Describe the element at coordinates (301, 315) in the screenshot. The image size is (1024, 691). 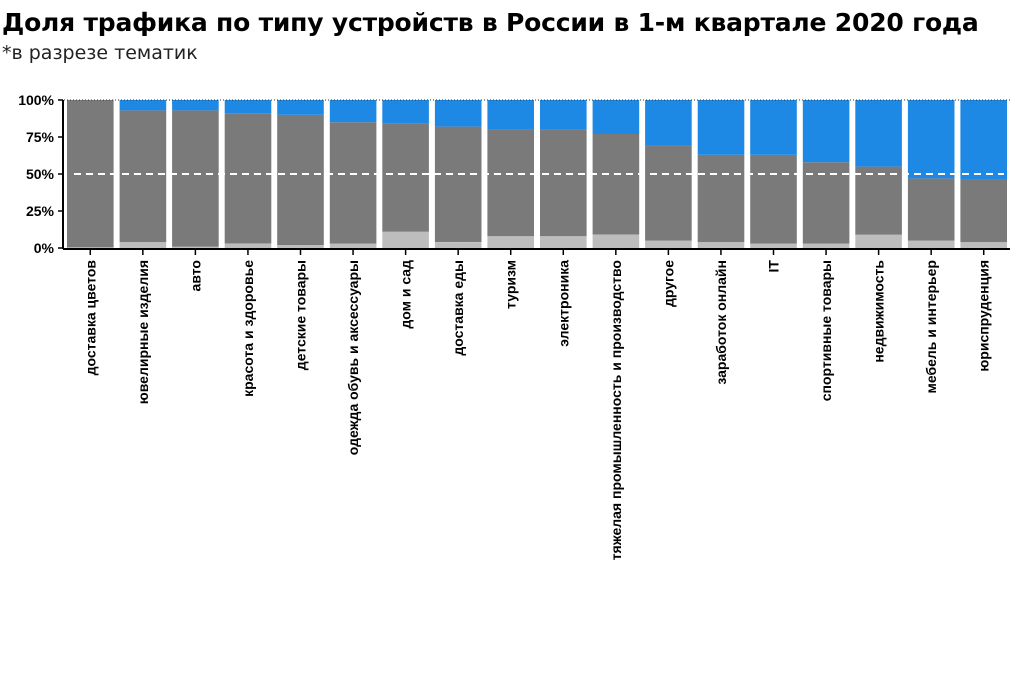
I see `x-tick-label: детские товары` at that location.